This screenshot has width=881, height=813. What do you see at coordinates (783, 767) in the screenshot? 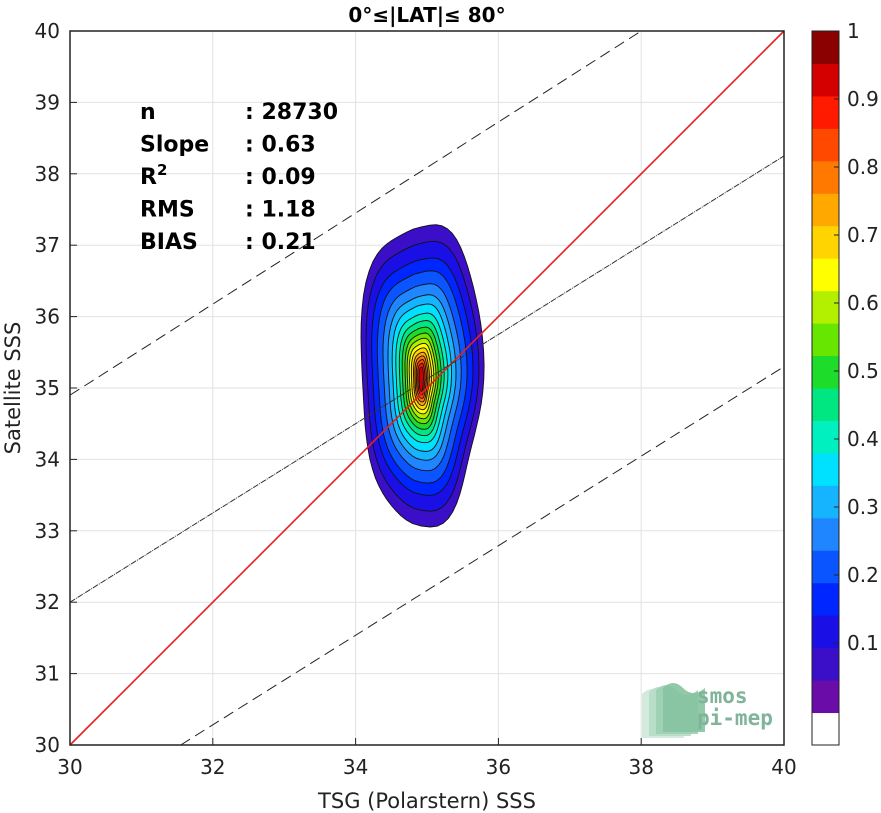
I see `x-tick-label: 40` at bounding box center [783, 767].